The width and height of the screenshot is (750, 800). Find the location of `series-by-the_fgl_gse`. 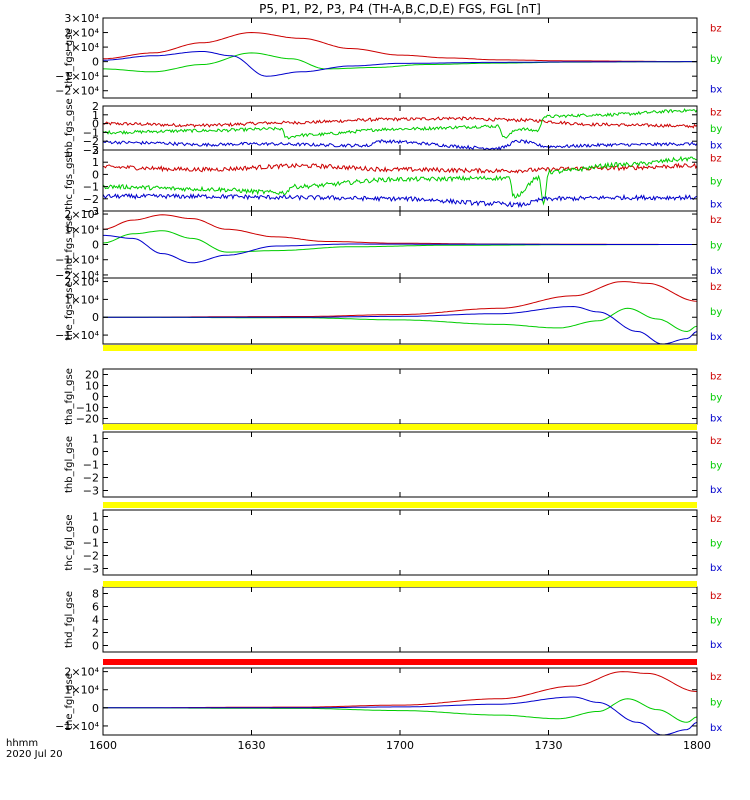

series-by-the_fgl_gse is located at coordinates (400, 710).